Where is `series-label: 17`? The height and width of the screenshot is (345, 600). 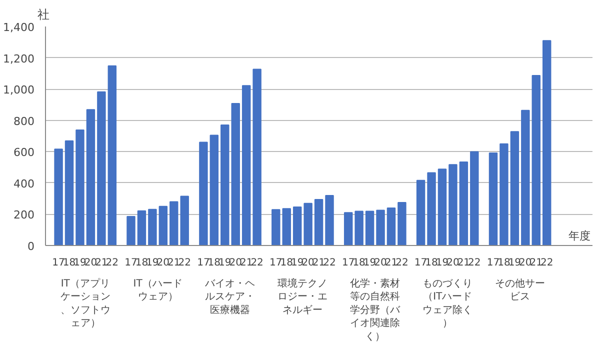
series-label: 17 is located at coordinates (58, 263).